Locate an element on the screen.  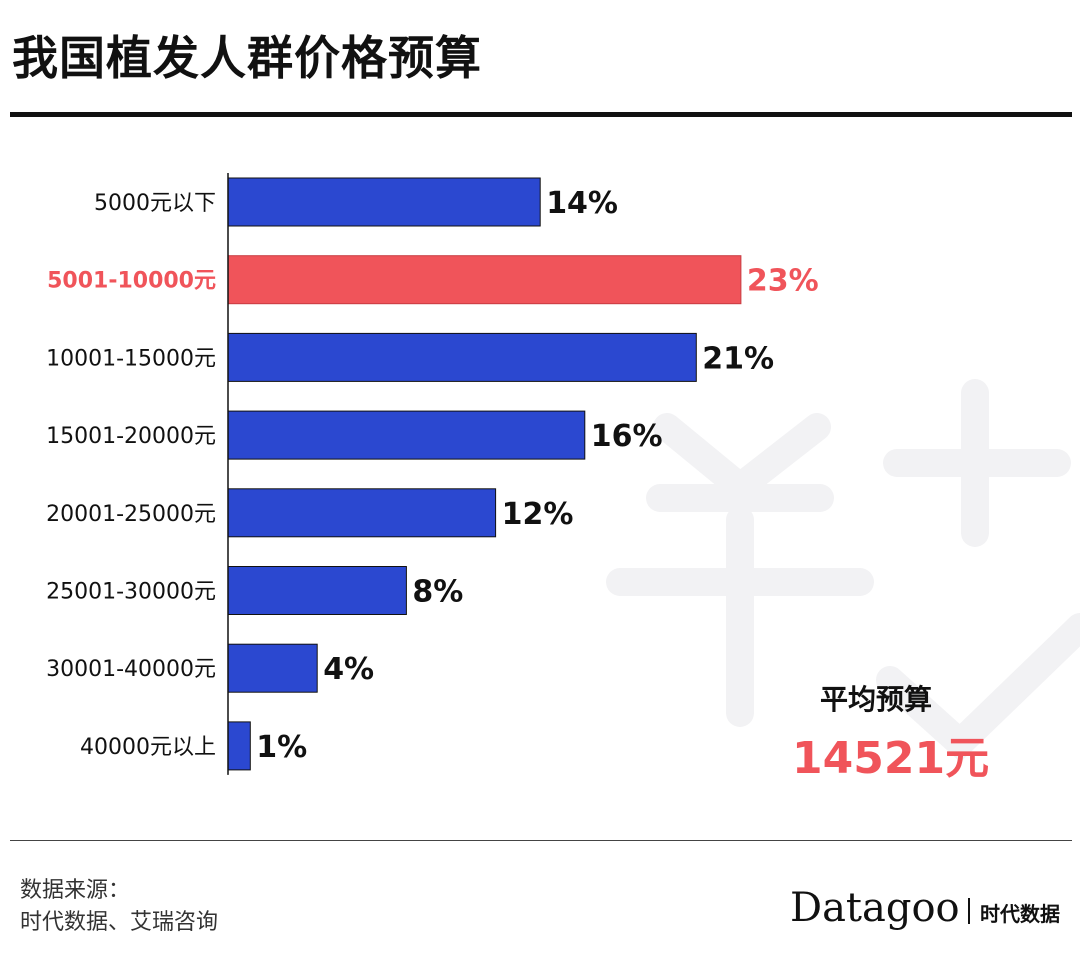
category-label: 10001-15000元 is located at coordinates (131, 358).